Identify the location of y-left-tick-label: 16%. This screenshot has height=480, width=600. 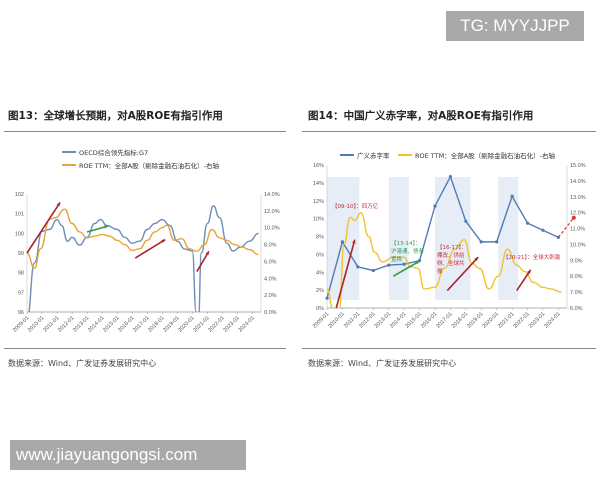
(318, 166).